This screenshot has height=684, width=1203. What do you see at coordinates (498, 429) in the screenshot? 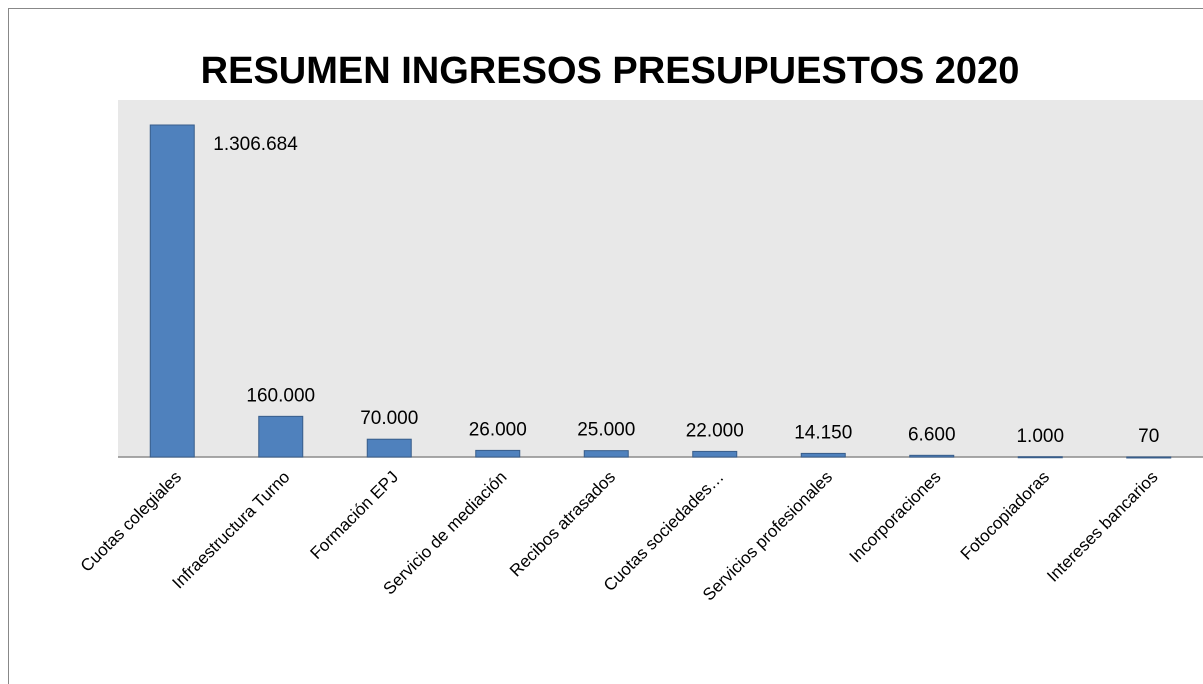
I see `data-label: 26.000` at bounding box center [498, 429].